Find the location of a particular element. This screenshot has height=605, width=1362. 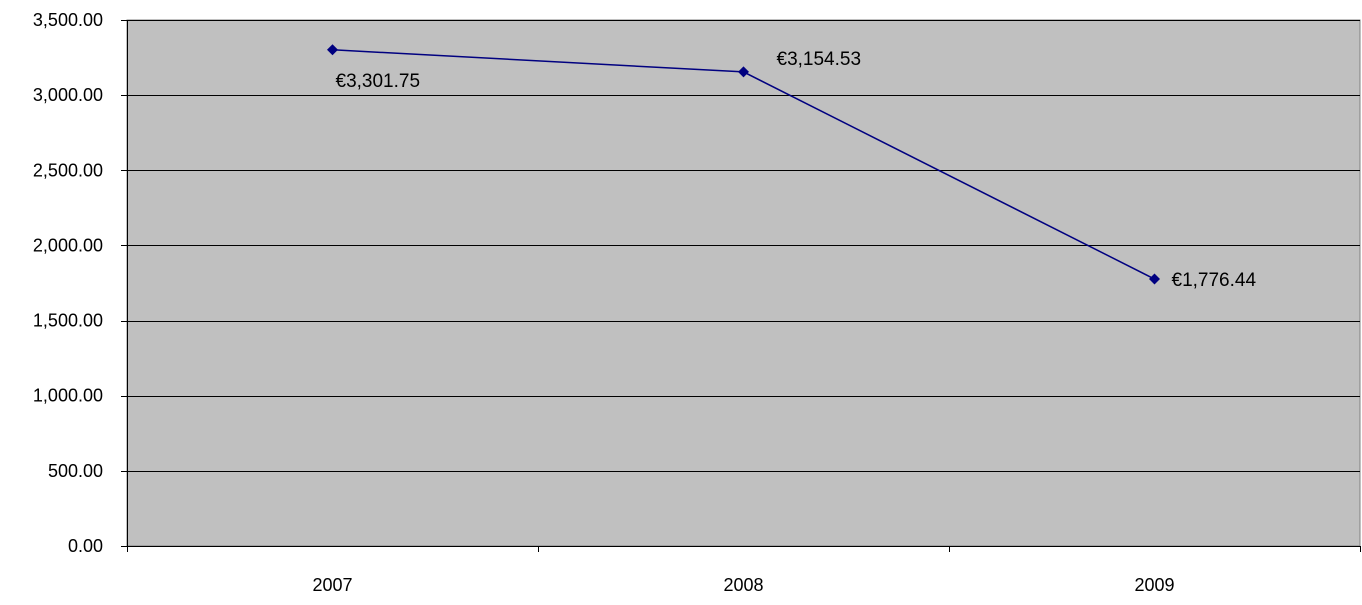

y-tick-label: 1,000.00 is located at coordinates (68, 396).